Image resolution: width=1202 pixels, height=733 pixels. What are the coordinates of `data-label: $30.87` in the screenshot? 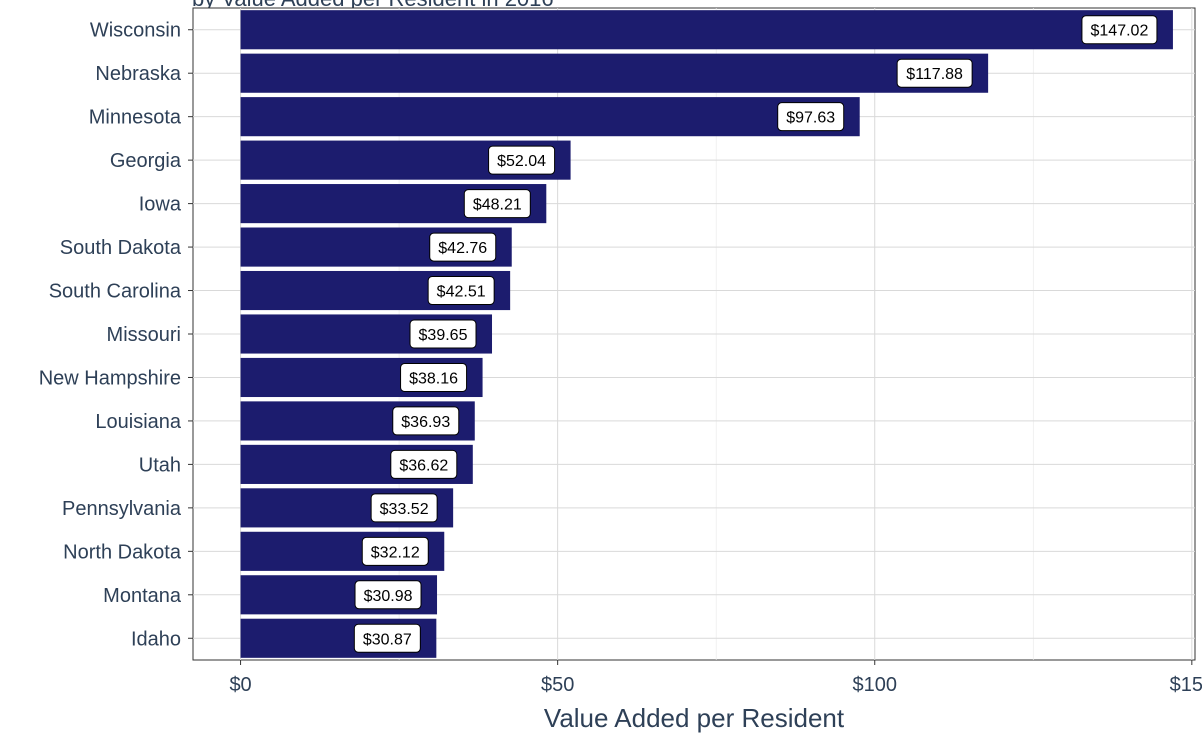 It's located at (387, 638).